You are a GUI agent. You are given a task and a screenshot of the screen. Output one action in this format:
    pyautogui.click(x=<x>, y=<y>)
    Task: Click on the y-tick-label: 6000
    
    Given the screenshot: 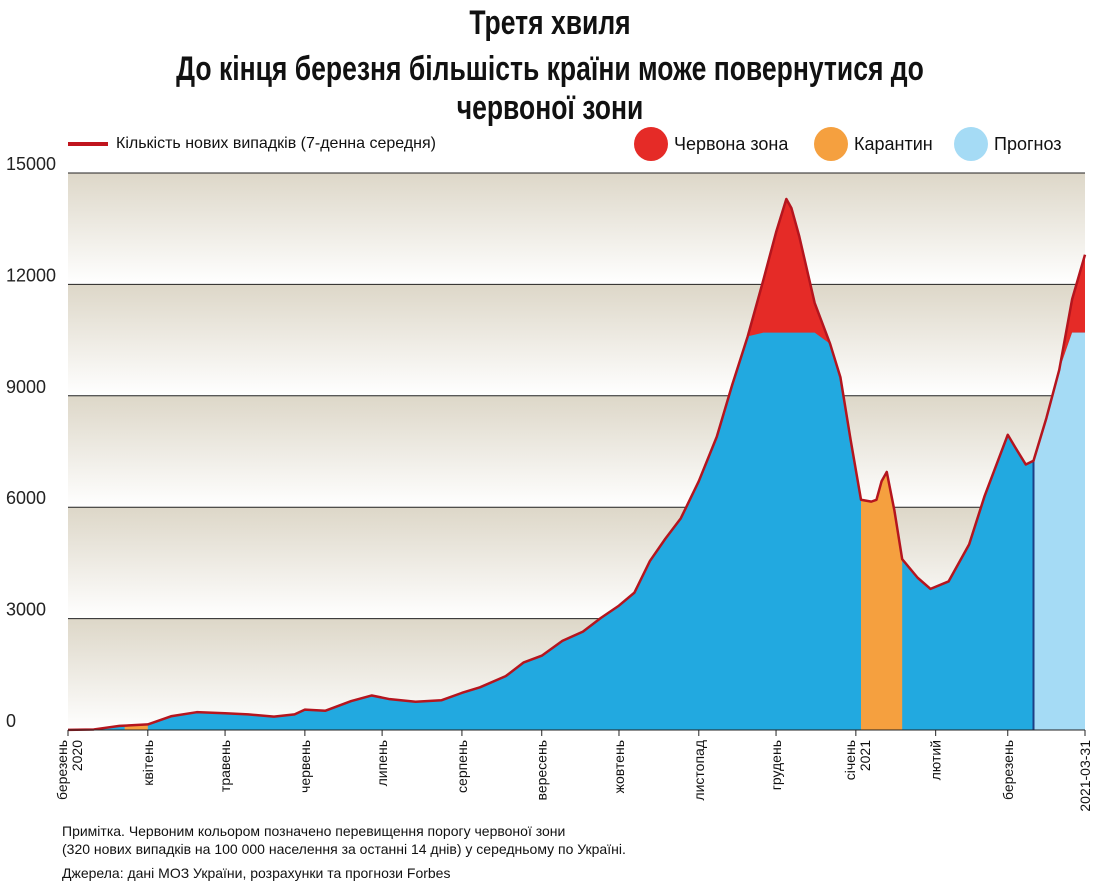 What is the action you would take?
    pyautogui.click(x=26, y=498)
    